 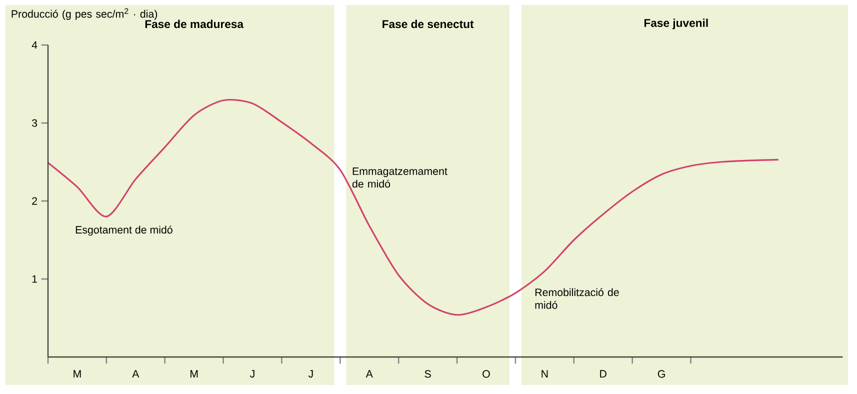 I want to click on x-tick-label: D, so click(x=603, y=374).